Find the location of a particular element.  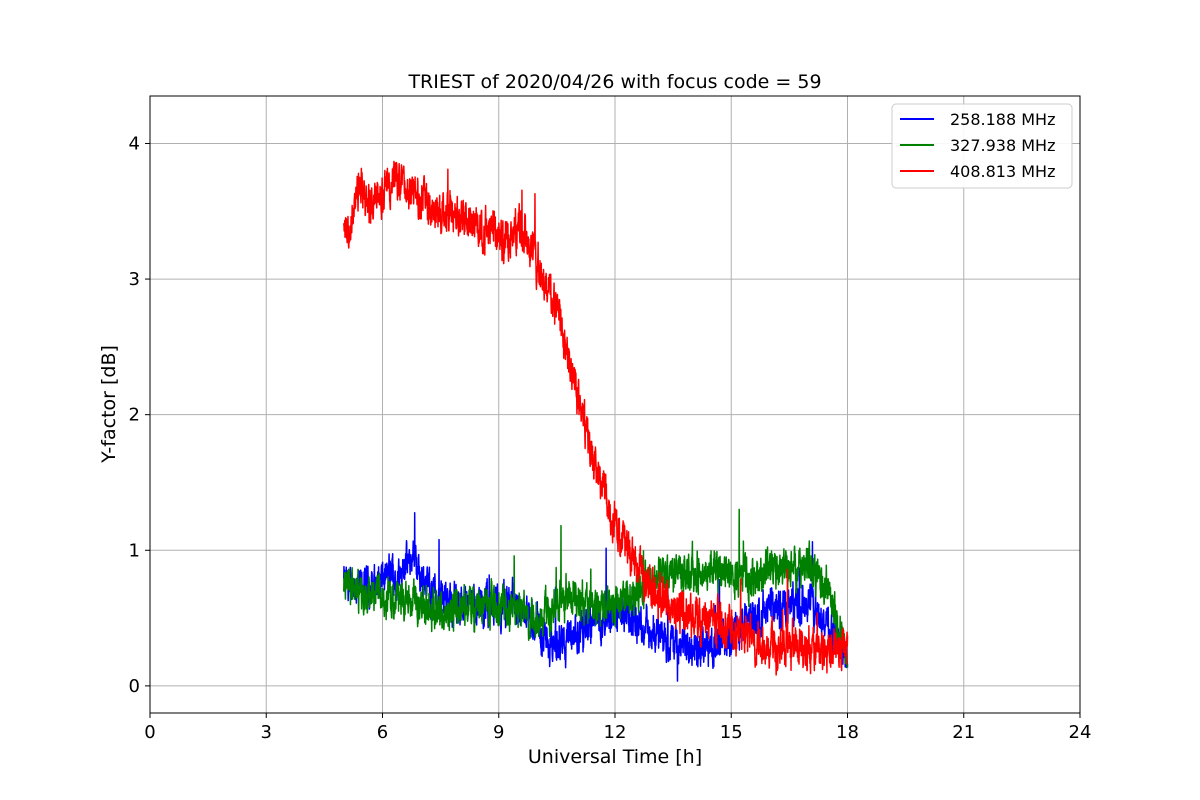

legend-label: 408.813 MHz is located at coordinates (1002, 171).